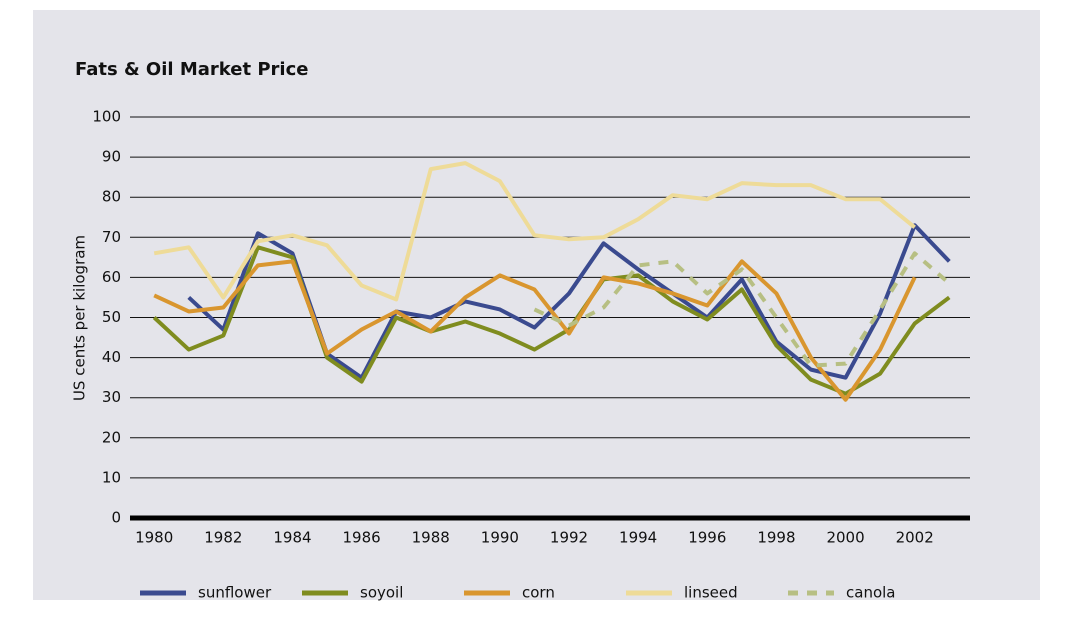  I want to click on y-axis-label: US cents per kilogram, so click(80, 318).